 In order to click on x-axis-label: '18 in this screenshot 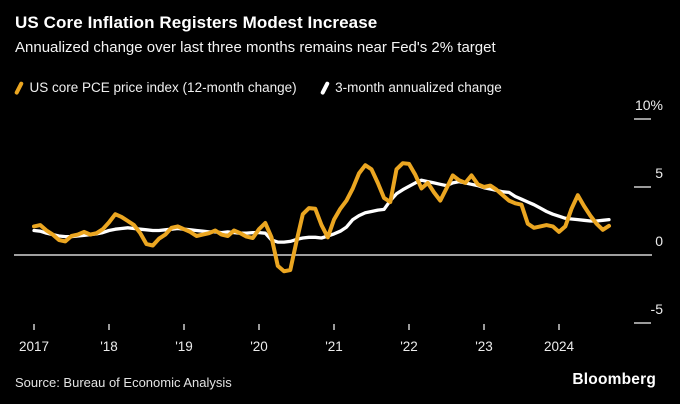, I will do `click(109, 346)`.